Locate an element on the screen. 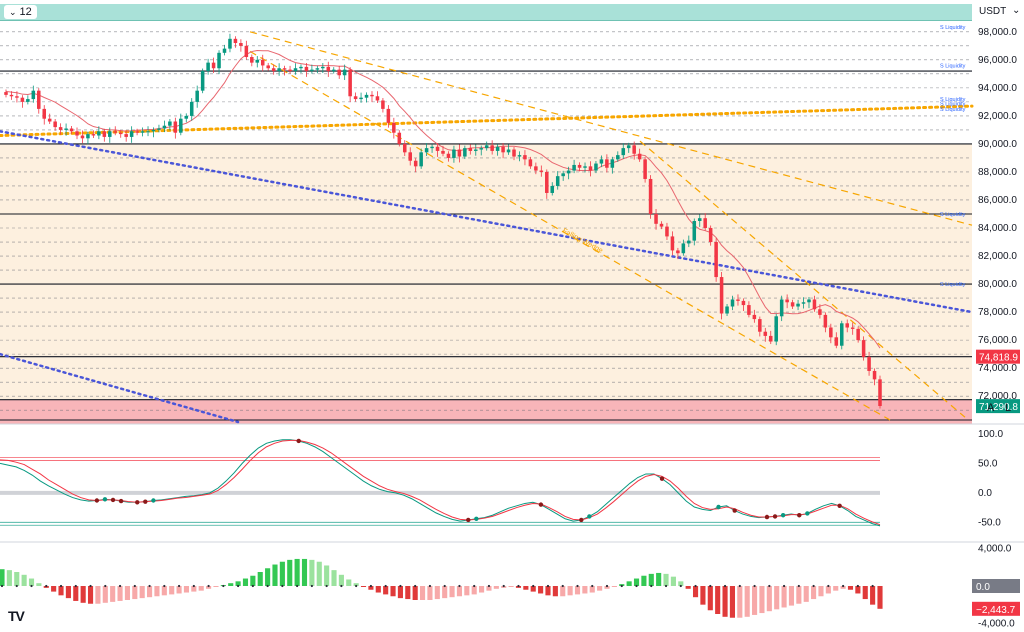 This screenshot has height=632, width=1024. price-axis-label: 90,000.0 is located at coordinates (997, 144).